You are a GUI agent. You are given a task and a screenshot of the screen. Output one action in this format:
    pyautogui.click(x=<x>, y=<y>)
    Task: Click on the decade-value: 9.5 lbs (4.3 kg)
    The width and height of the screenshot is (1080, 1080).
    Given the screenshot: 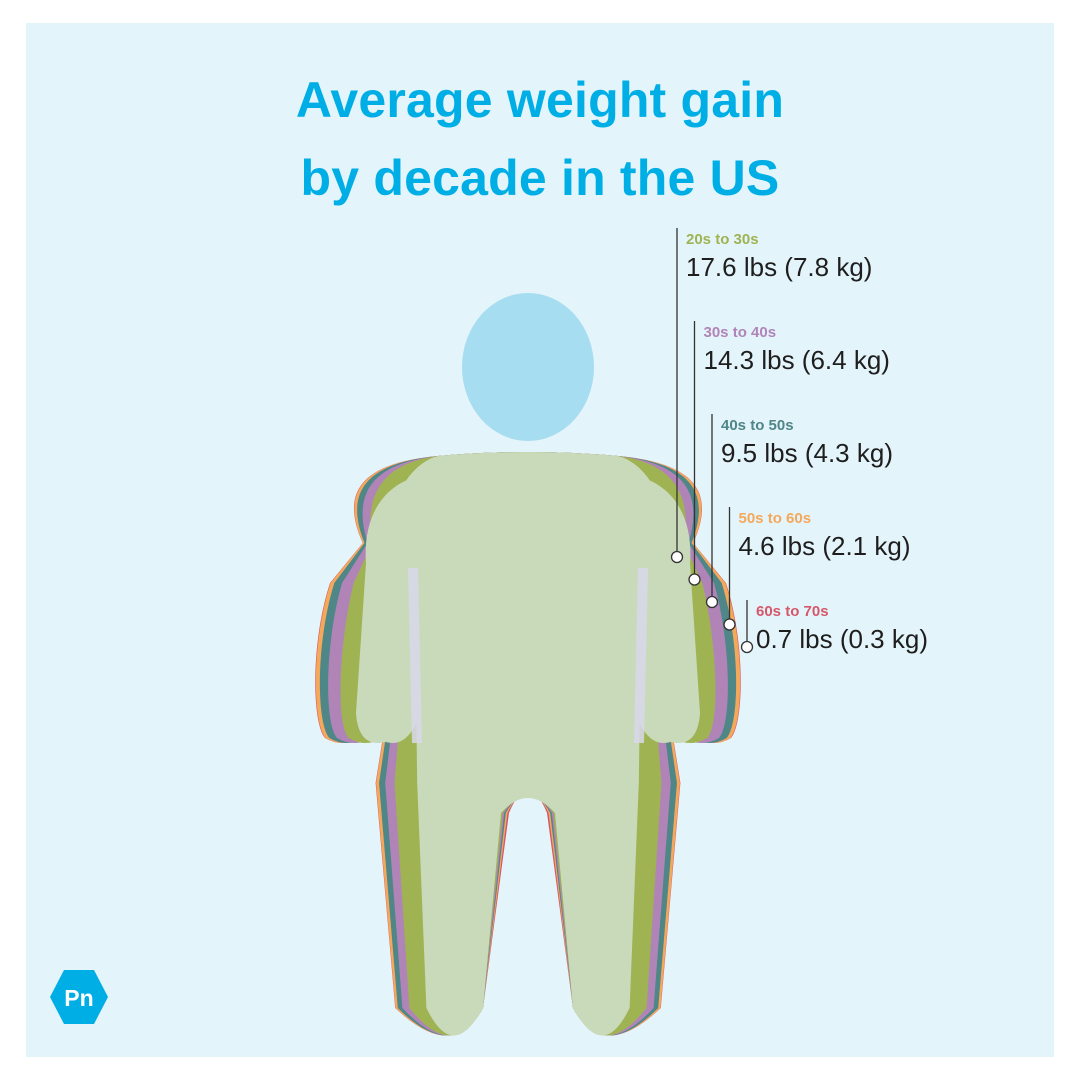 What is the action you would take?
    pyautogui.click(x=807, y=453)
    